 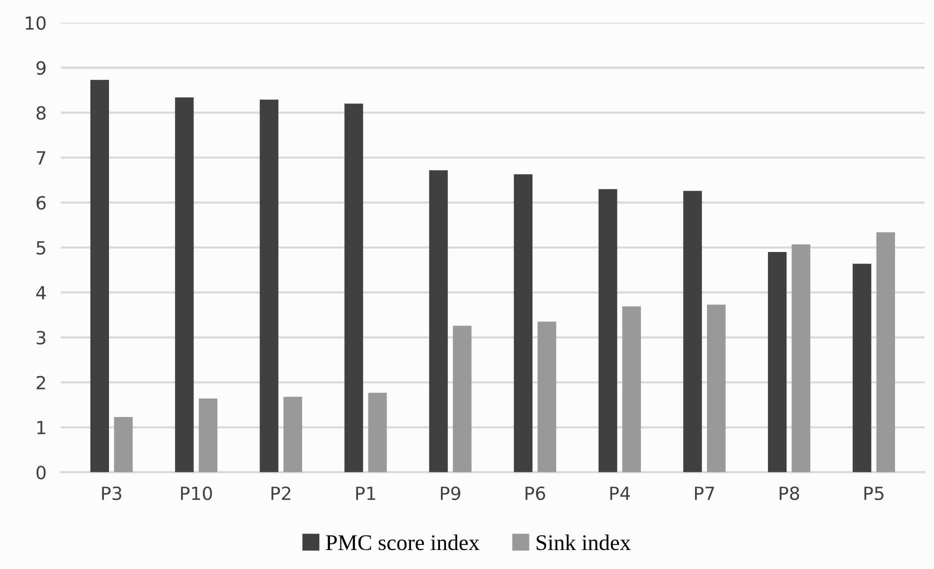 What do you see at coordinates (704, 493) in the screenshot?
I see `x-tick-label: P7` at bounding box center [704, 493].